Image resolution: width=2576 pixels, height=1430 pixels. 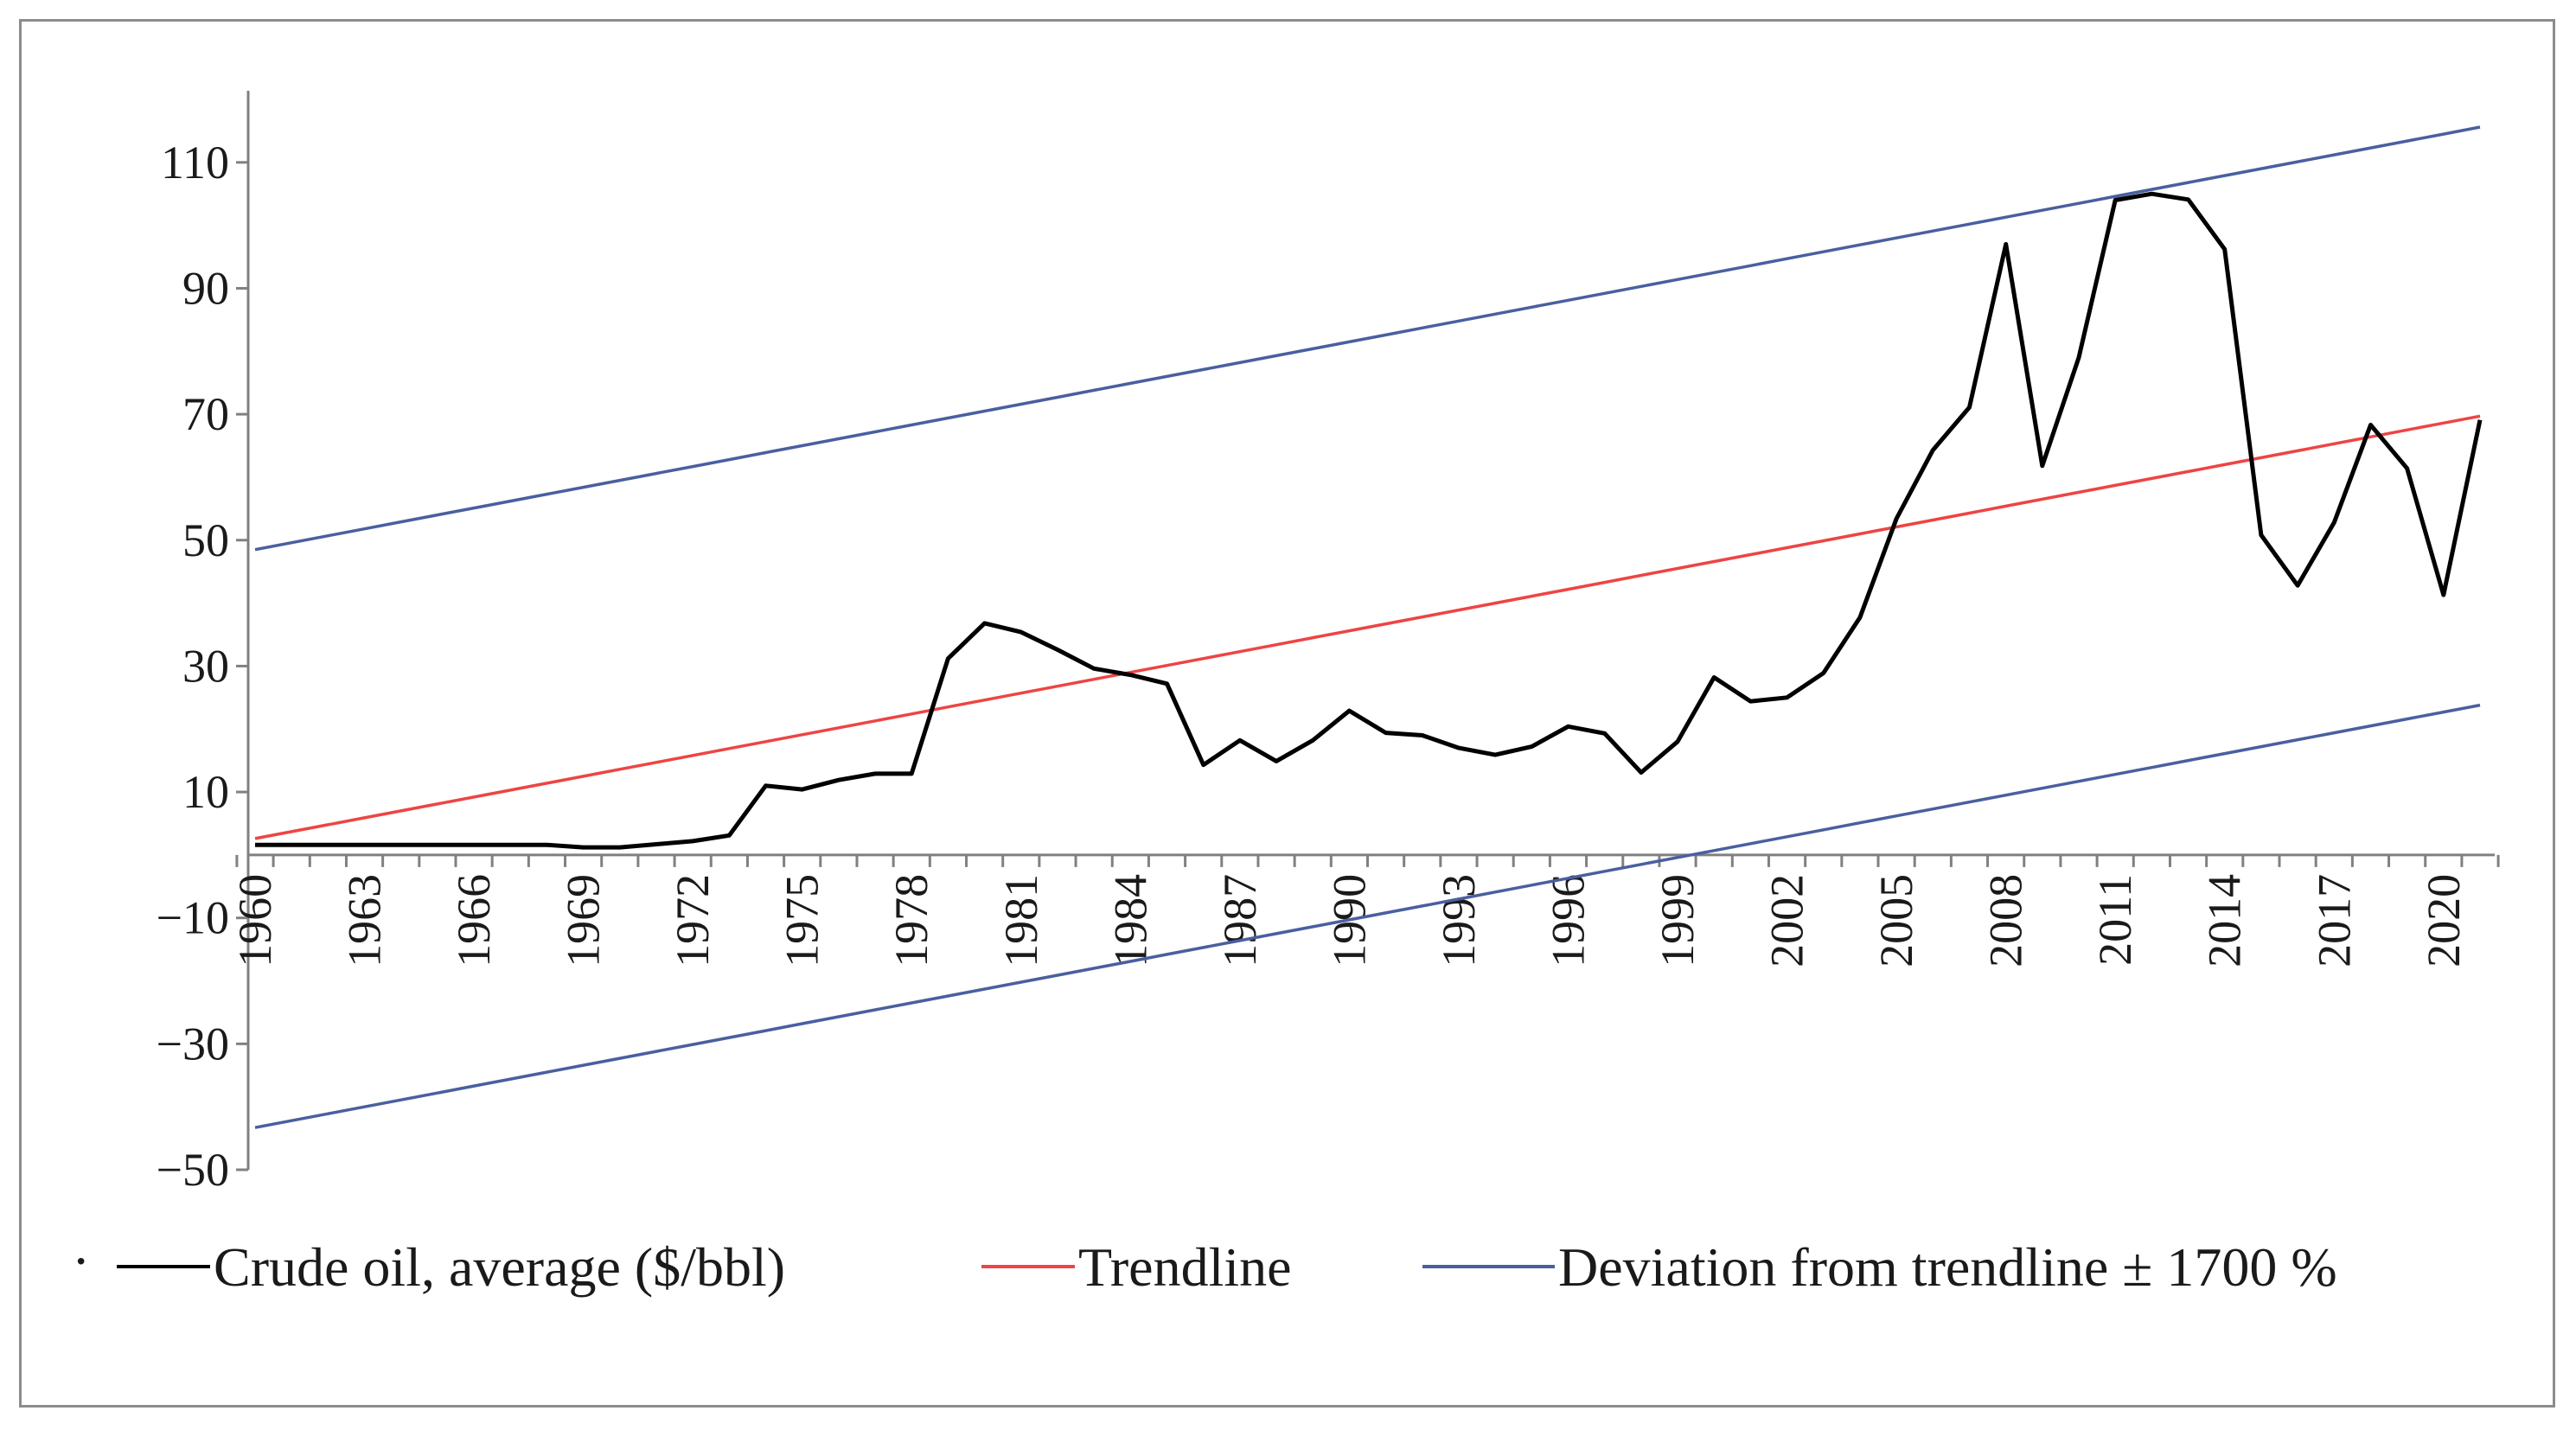 I want to click on x-tick-label: 1963, so click(x=365, y=920).